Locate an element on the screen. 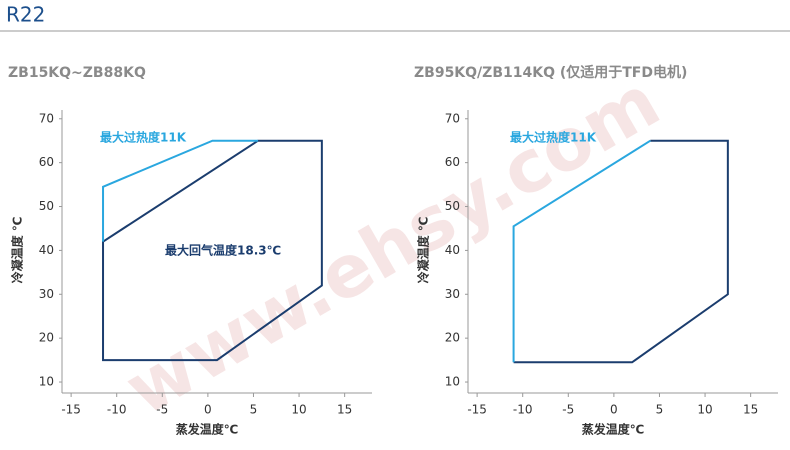 This screenshot has height=450, width=790. header: R22 is located at coordinates (25, 15).